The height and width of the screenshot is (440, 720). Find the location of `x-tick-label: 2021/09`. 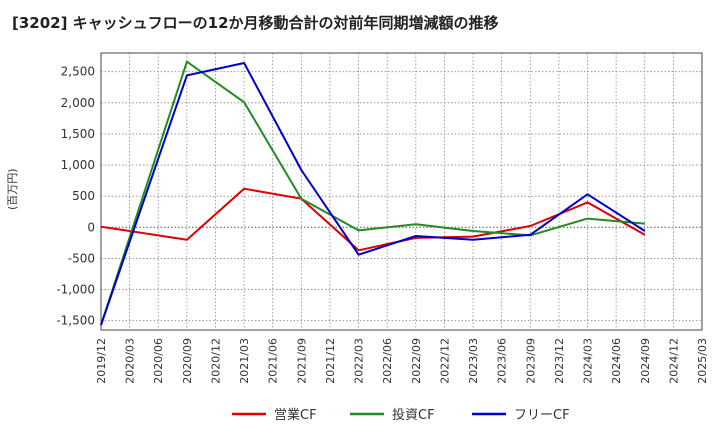

x-tick-label: 2021/09 is located at coordinates (301, 361).